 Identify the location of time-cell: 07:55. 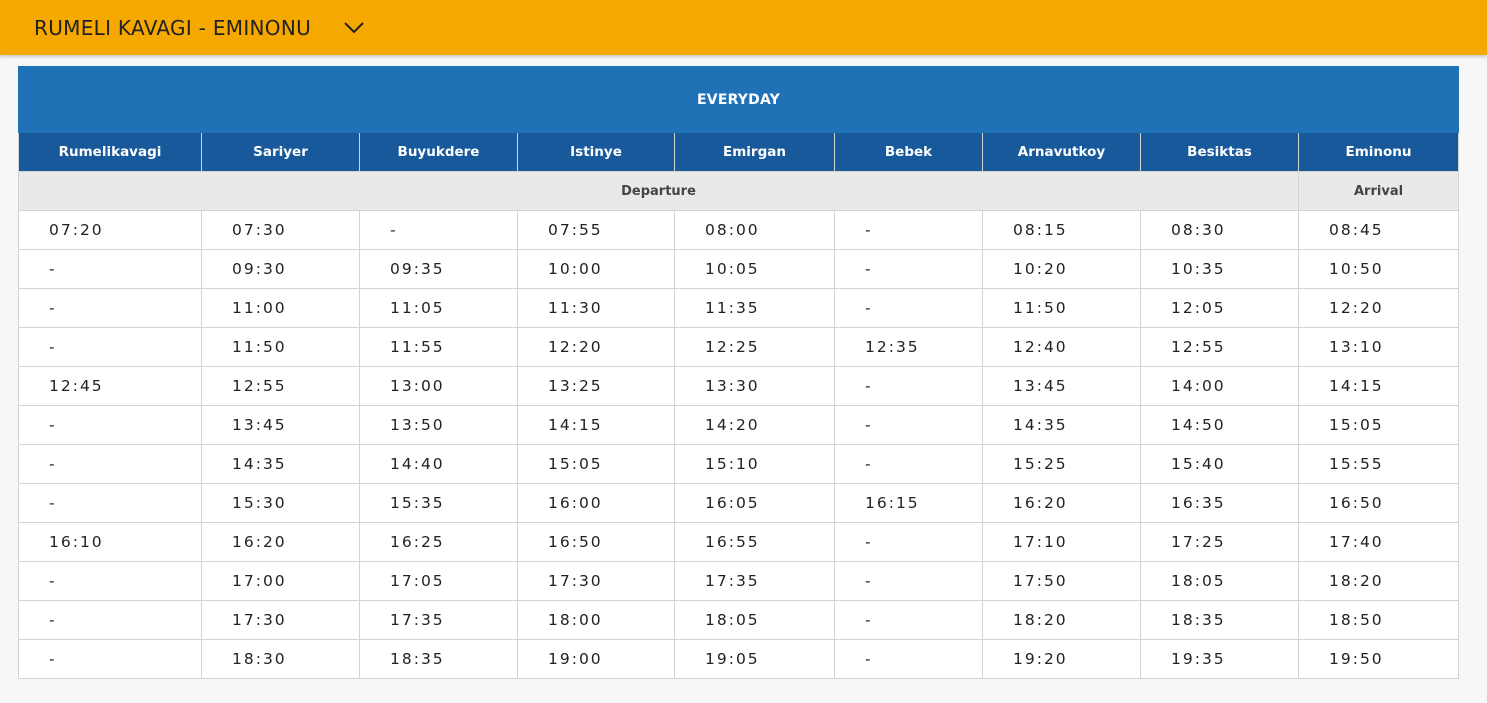
(596, 230).